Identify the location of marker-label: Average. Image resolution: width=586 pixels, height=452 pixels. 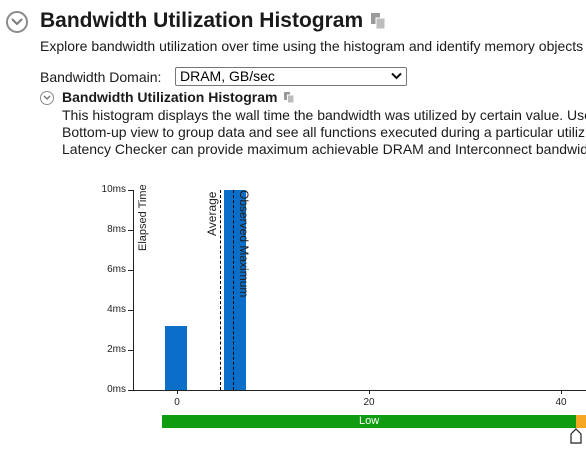
(212, 213).